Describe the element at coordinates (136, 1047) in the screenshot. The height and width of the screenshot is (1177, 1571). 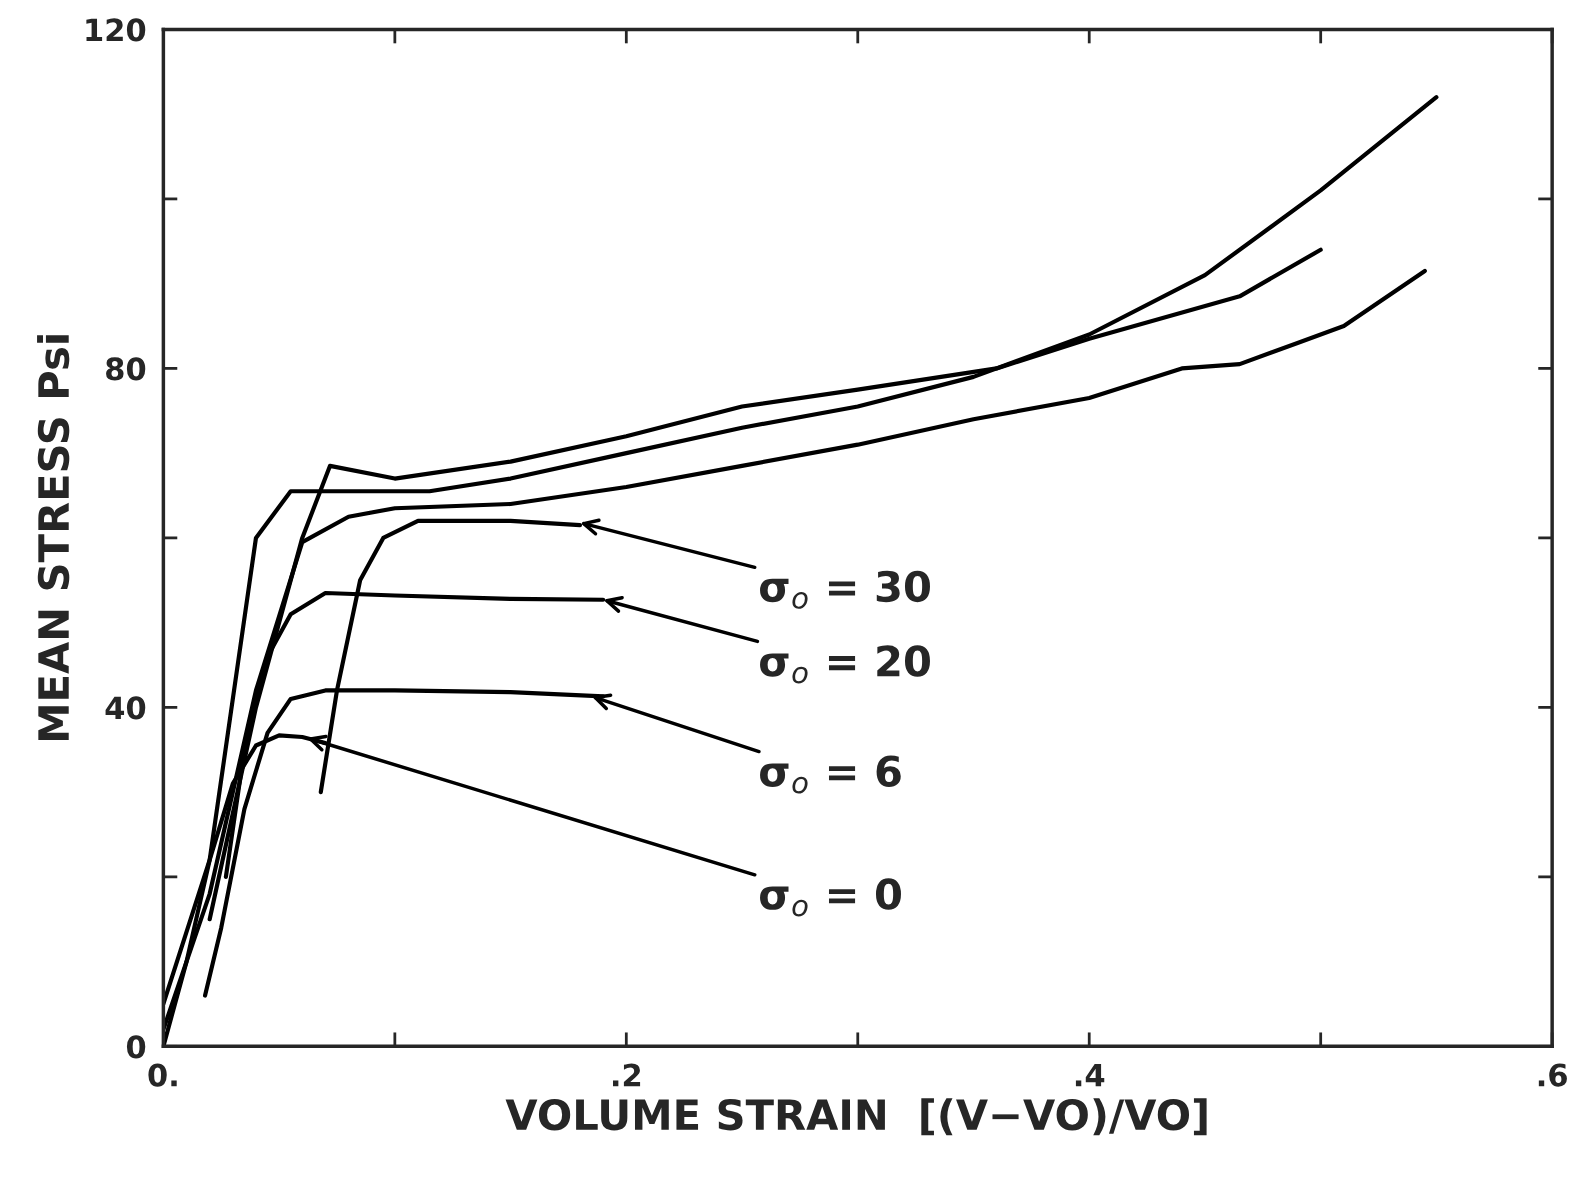
I see `y-tick-label: 0` at that location.